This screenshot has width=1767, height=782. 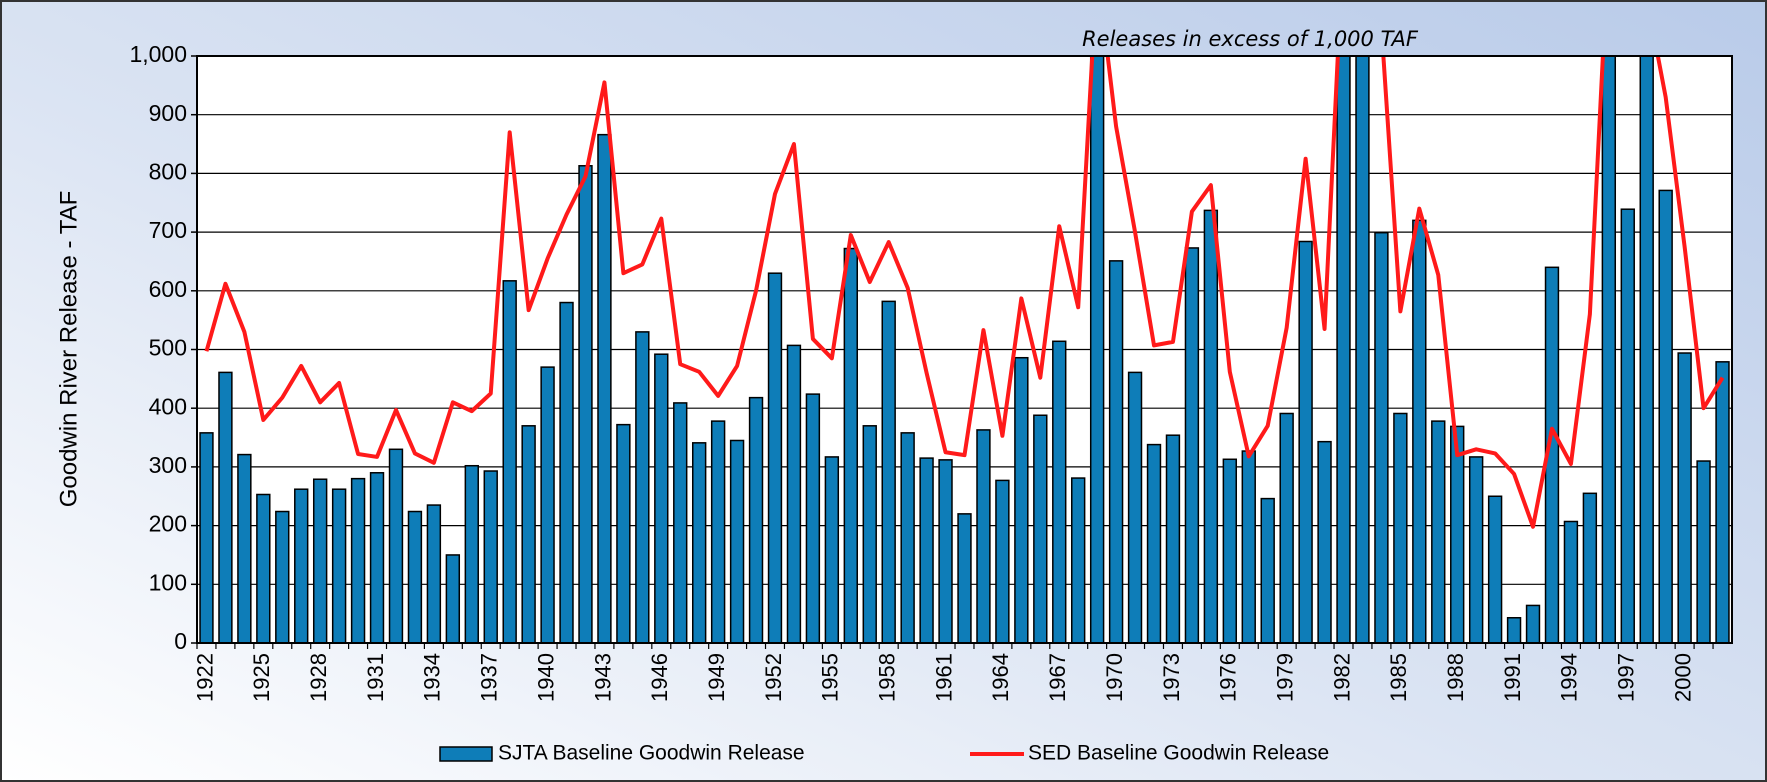 I want to click on x-tick-label: 1976, so click(x=1228, y=677).